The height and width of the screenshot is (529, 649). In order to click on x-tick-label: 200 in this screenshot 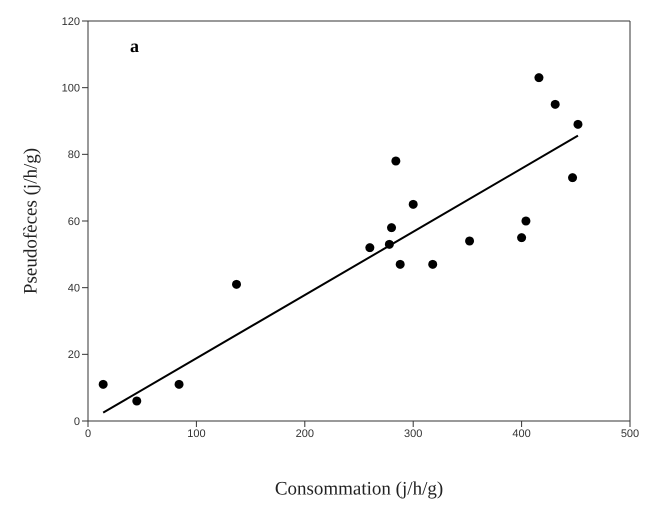, I will do `click(305, 434)`.